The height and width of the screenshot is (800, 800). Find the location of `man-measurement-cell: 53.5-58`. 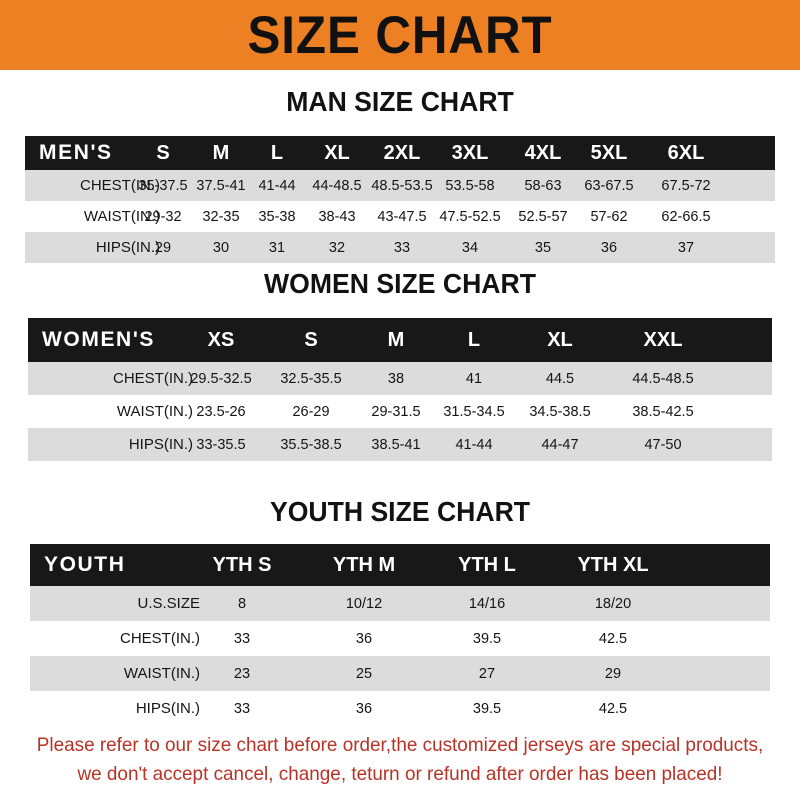

man-measurement-cell: 53.5-58 is located at coordinates (470, 185).